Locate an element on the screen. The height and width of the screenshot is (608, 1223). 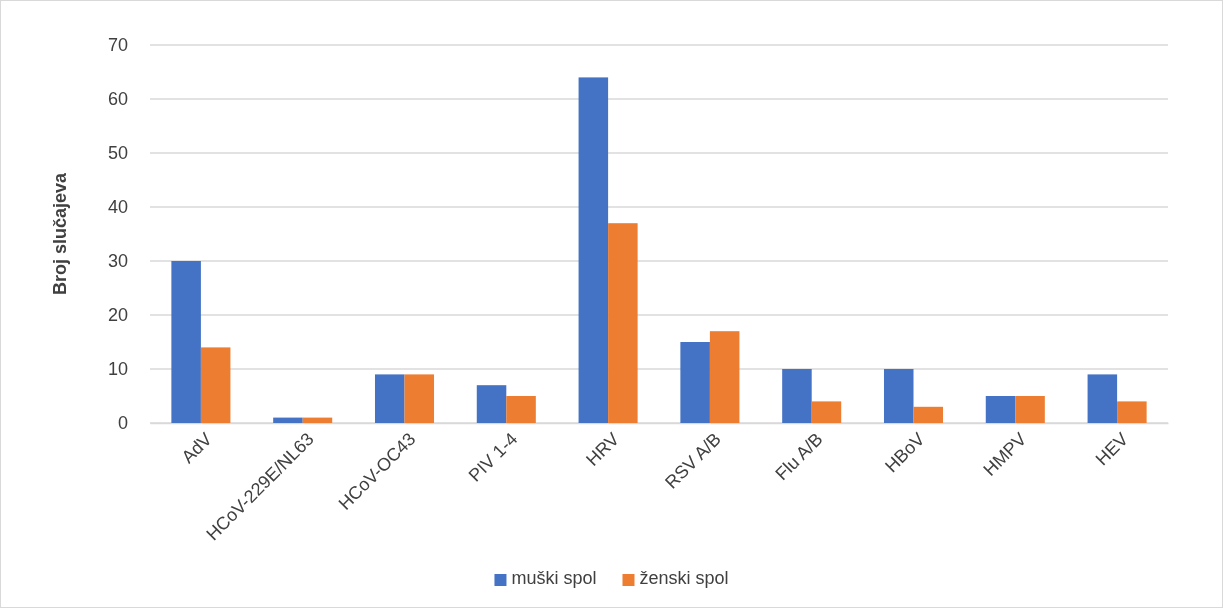
y-tick-label: 60 is located at coordinates (117, 99).